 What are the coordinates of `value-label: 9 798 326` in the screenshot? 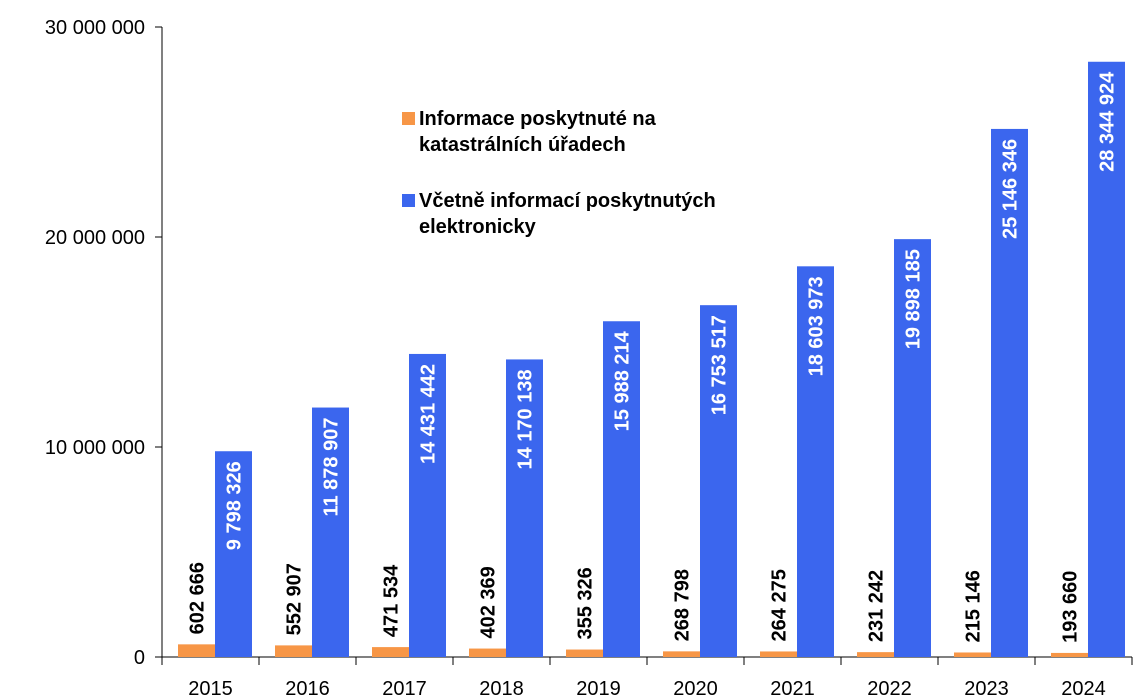 It's located at (235, 505).